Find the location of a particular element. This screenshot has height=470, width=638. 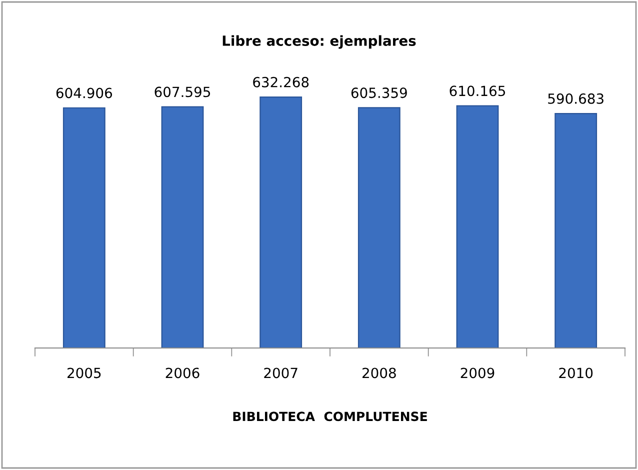

data-label: 605.359 is located at coordinates (379, 93).